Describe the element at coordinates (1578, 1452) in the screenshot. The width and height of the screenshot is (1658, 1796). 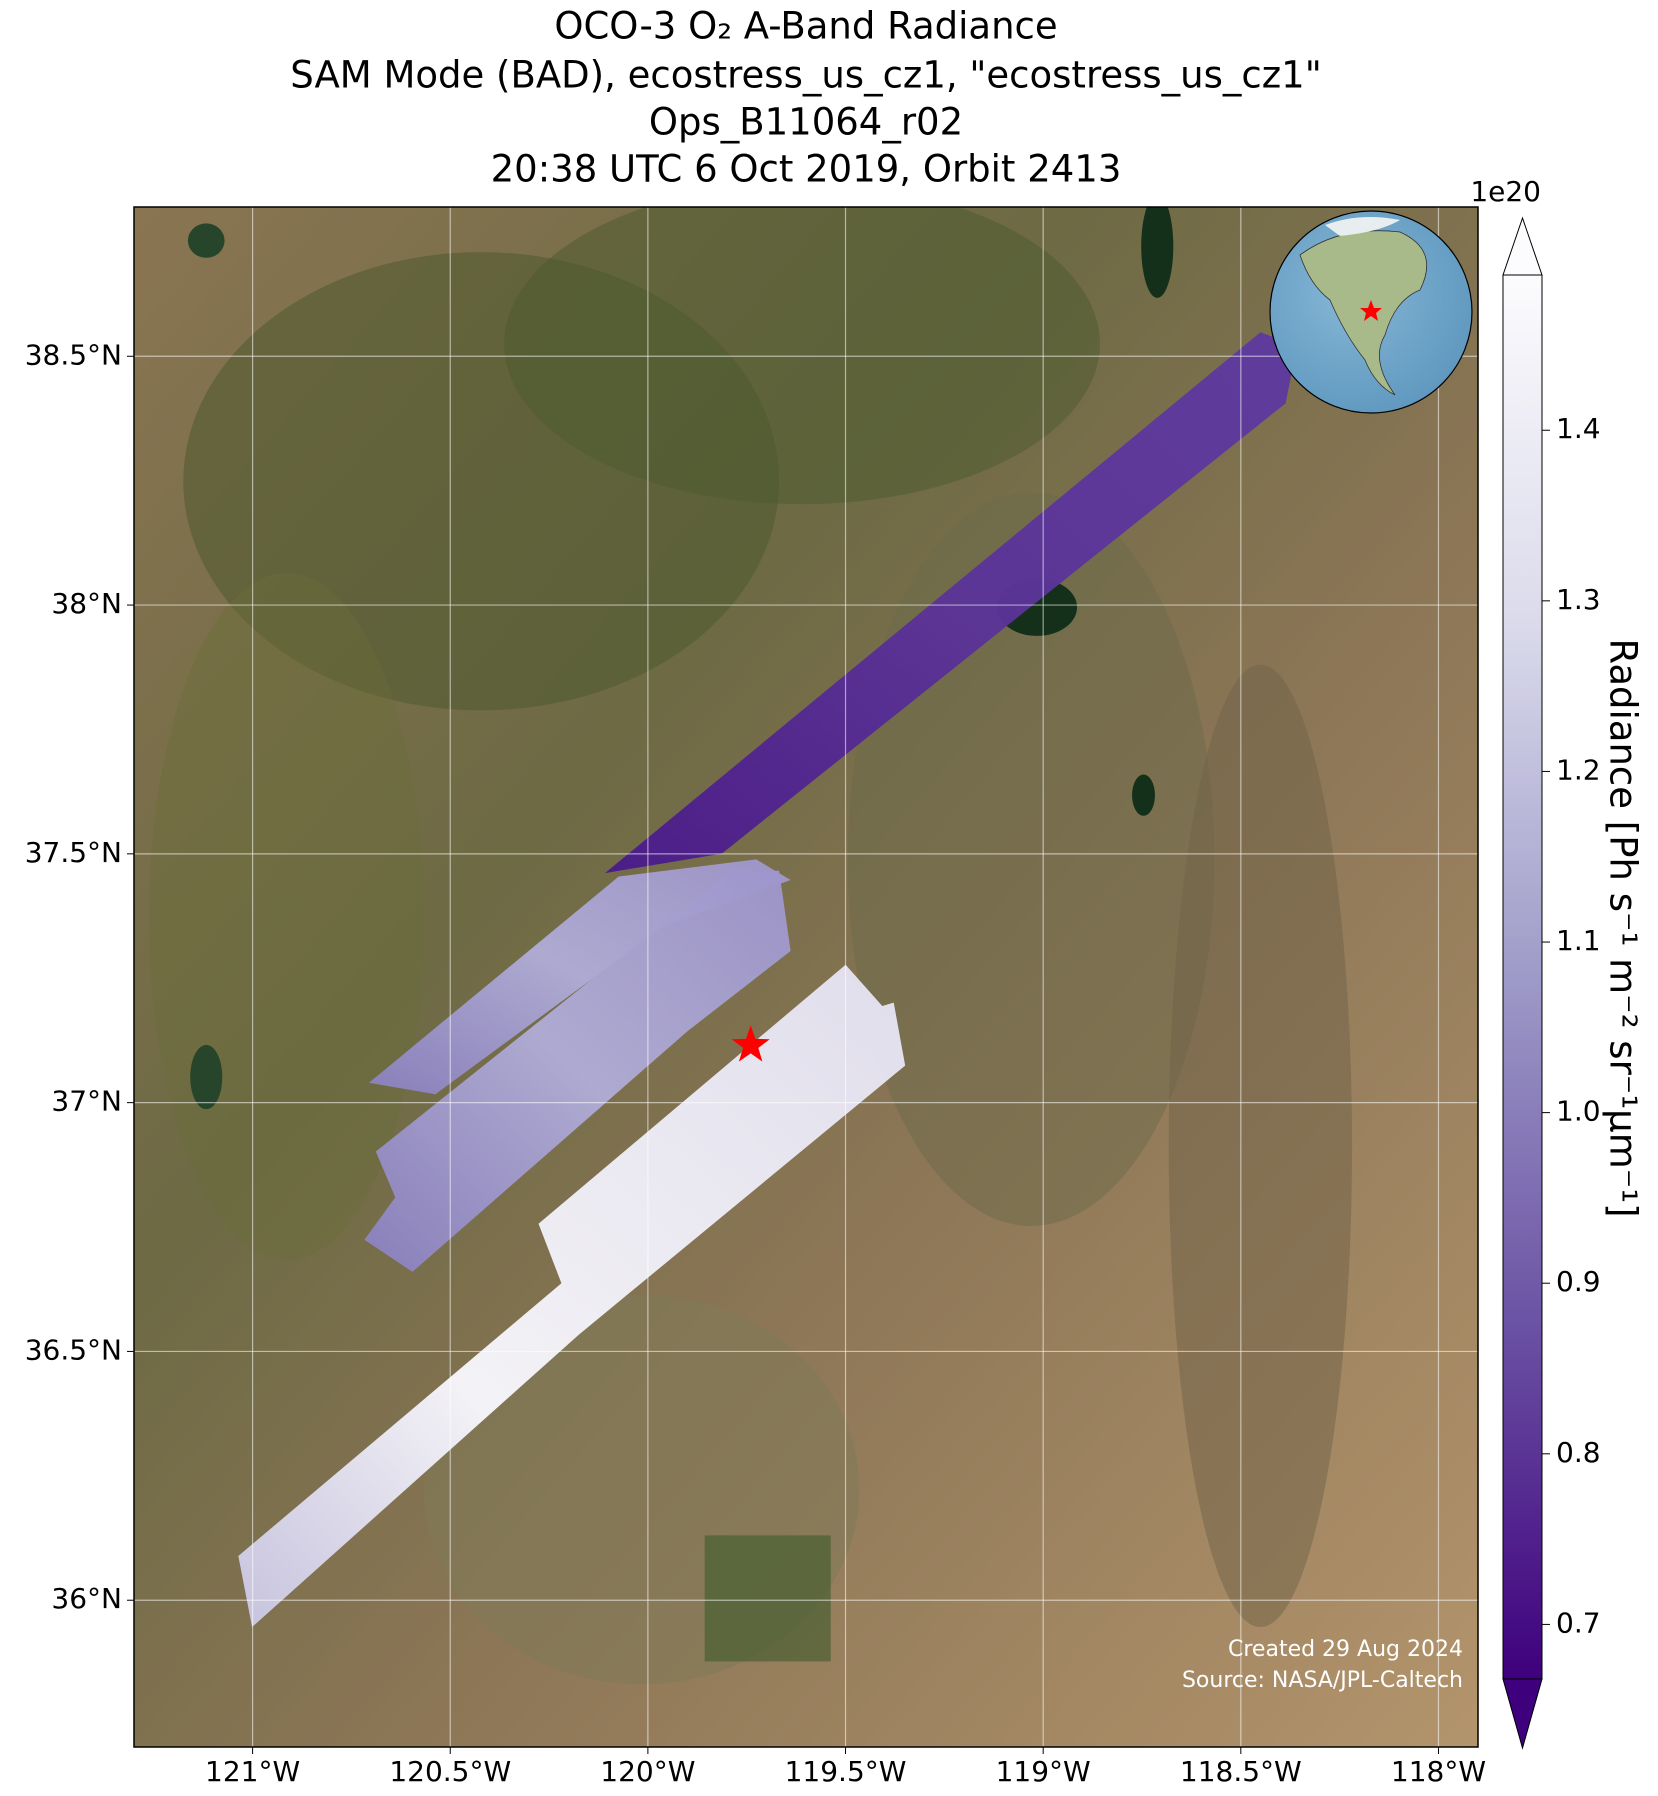
I see `colorbar-tick-label: 0.8` at that location.